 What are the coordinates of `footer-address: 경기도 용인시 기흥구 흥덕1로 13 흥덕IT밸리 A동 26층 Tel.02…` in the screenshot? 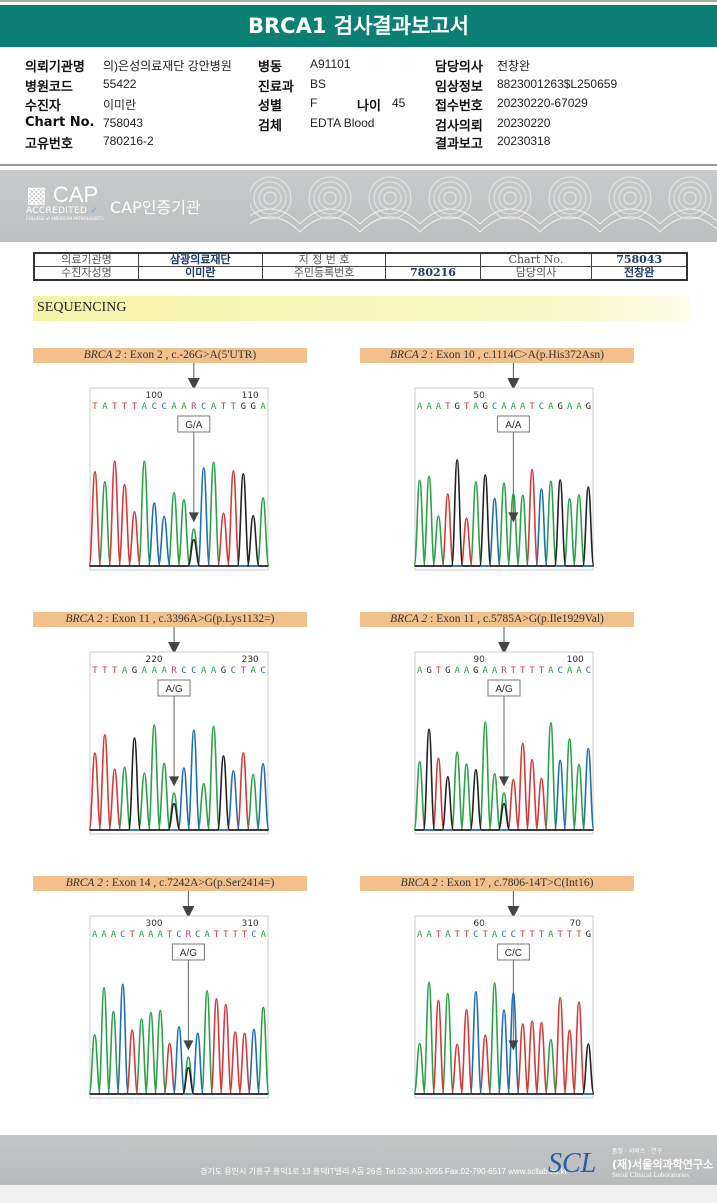 It's located at (384, 1171).